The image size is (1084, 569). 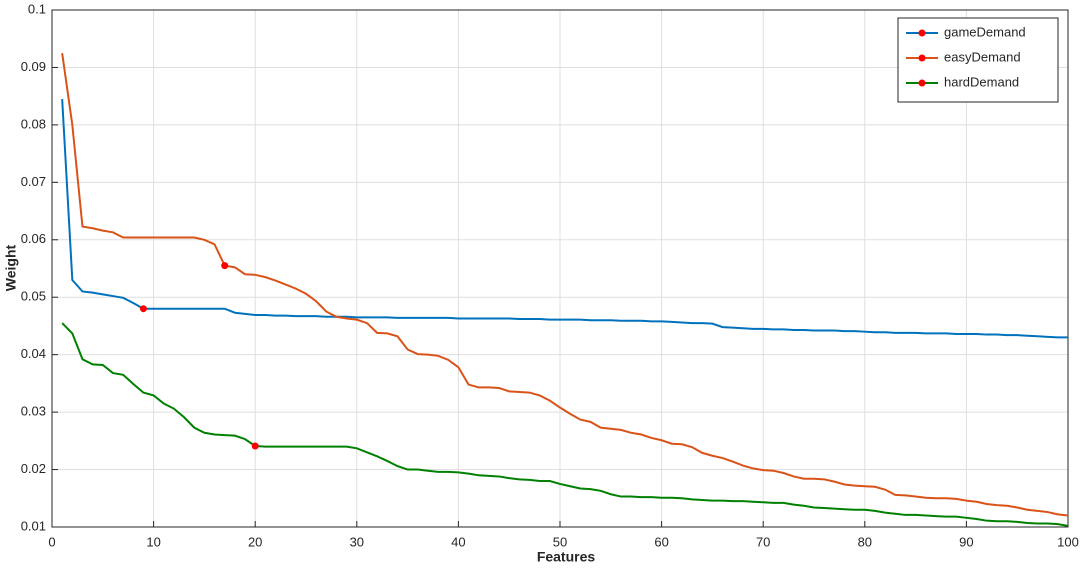 What do you see at coordinates (966, 541) in the screenshot?
I see `x-tick-label: 90` at bounding box center [966, 541].